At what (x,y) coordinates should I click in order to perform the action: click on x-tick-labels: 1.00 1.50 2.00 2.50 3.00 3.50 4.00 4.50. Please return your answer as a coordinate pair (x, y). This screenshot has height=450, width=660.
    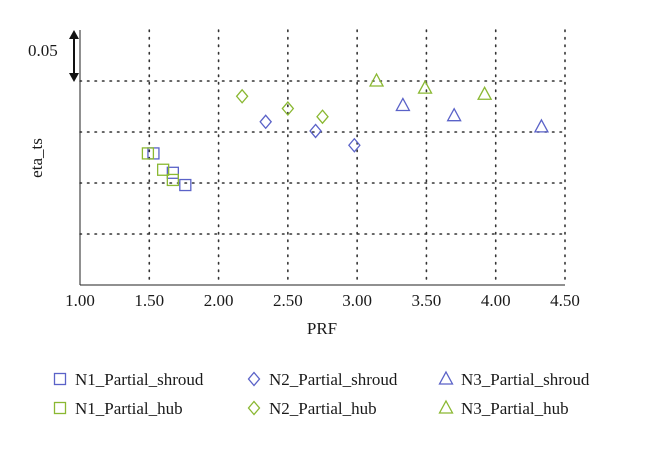
    Looking at the image, I should click on (322, 300).